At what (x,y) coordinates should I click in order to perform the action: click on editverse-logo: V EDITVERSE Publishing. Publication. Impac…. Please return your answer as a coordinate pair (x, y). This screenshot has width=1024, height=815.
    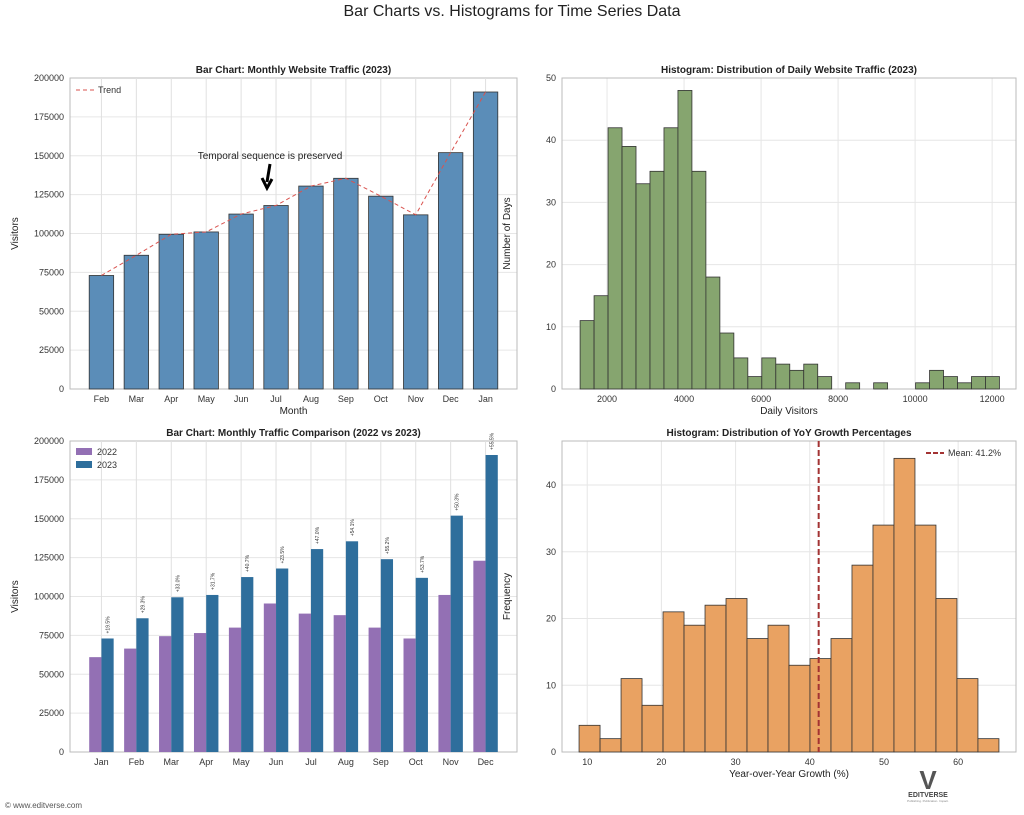
    Looking at the image, I should click on (928, 784).